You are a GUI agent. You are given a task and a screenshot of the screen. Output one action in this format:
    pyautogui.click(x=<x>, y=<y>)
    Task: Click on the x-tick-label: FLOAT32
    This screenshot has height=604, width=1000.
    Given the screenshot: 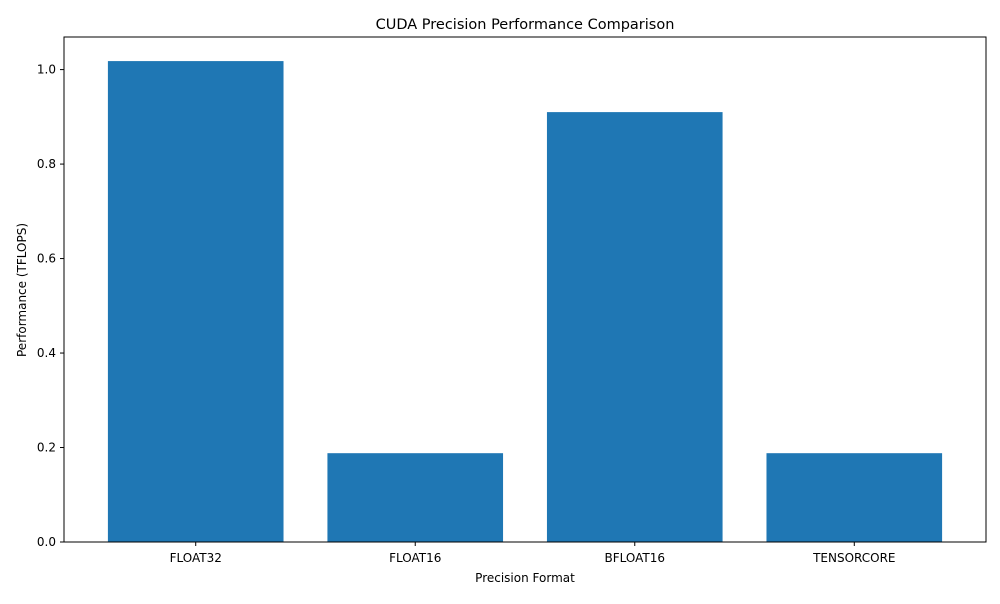 What is the action you would take?
    pyautogui.click(x=196, y=558)
    